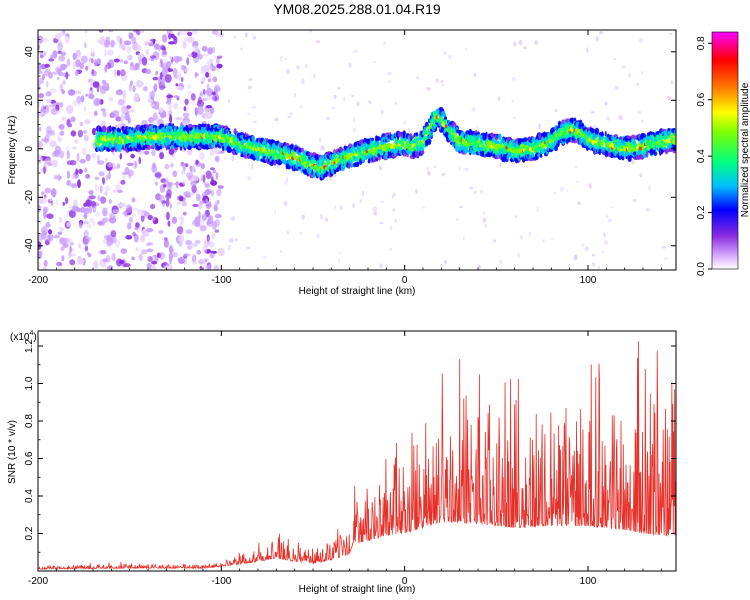 This screenshot has height=600, width=750. What do you see at coordinates (20, 337) in the screenshot?
I see `snr-scale-prefix: (x10` at bounding box center [20, 337].